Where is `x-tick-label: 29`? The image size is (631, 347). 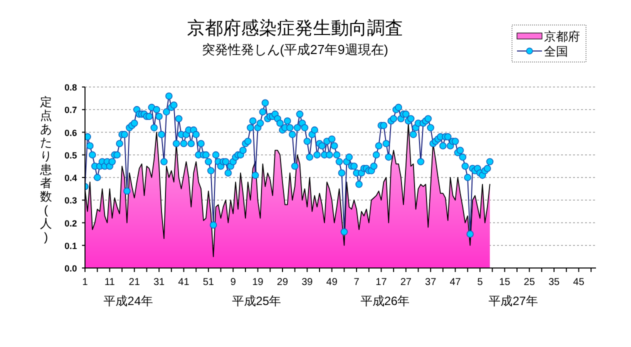
x-tick-label: 29 is located at coordinates (282, 282).